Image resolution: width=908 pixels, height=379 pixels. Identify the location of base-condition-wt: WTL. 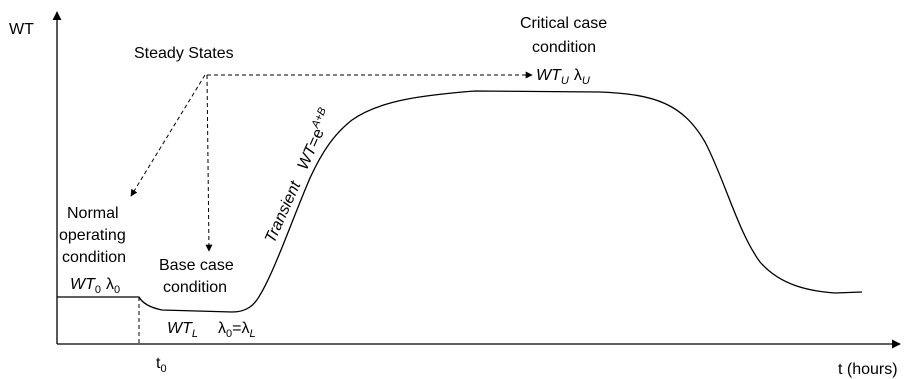
(182, 330).